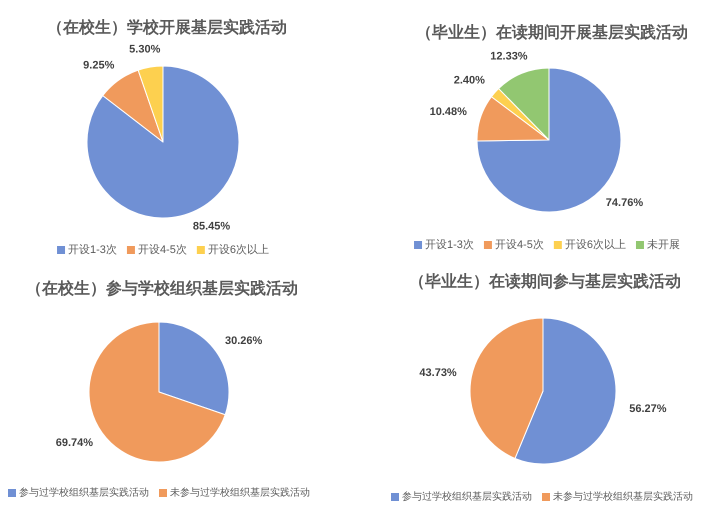 This screenshot has width=703, height=519. I want to click on data-label: 69.74%, so click(75, 443).